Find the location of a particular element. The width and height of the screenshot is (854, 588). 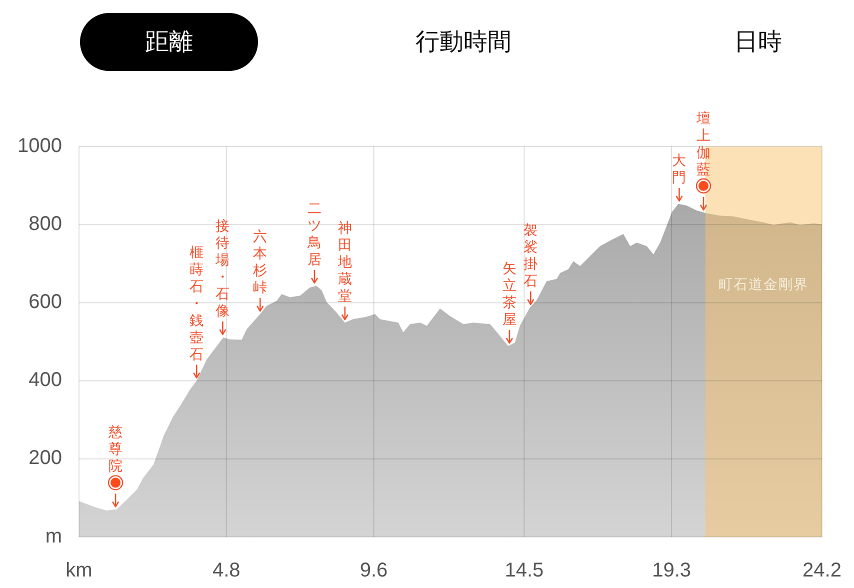

y-tick-label: m is located at coordinates (53, 536).